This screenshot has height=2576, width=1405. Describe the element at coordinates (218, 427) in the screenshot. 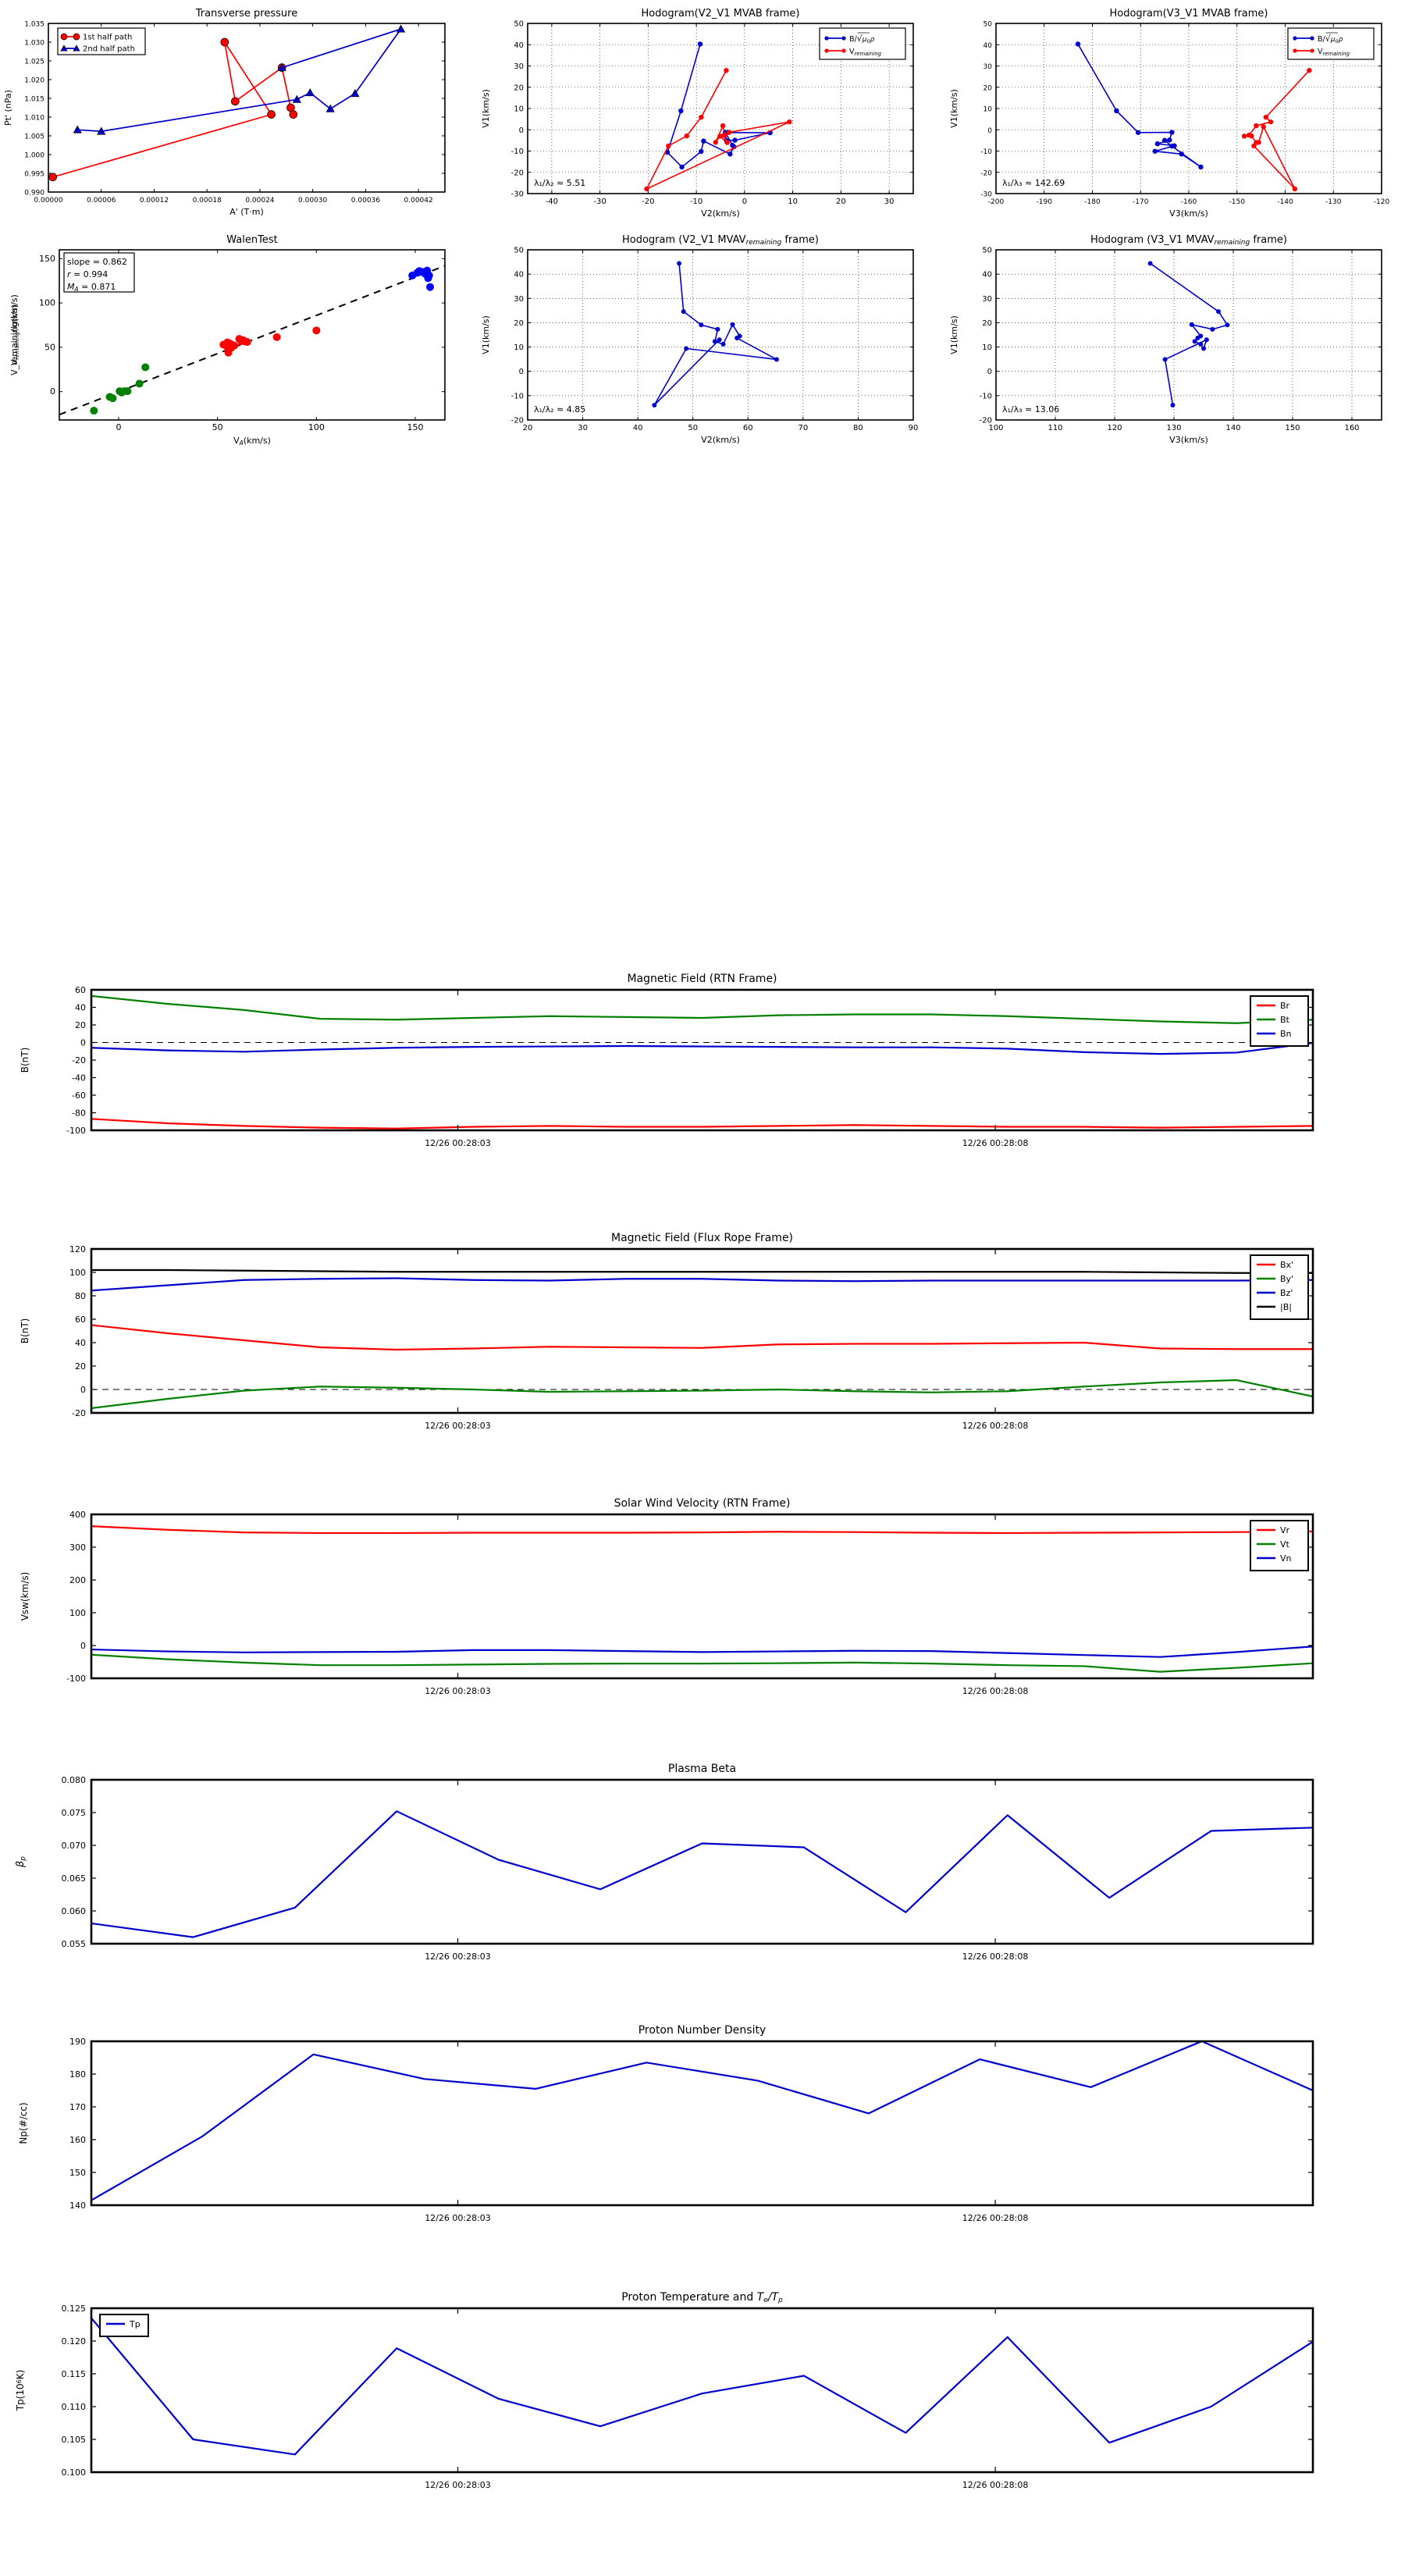

I see `x-tick-label: 50` at that location.